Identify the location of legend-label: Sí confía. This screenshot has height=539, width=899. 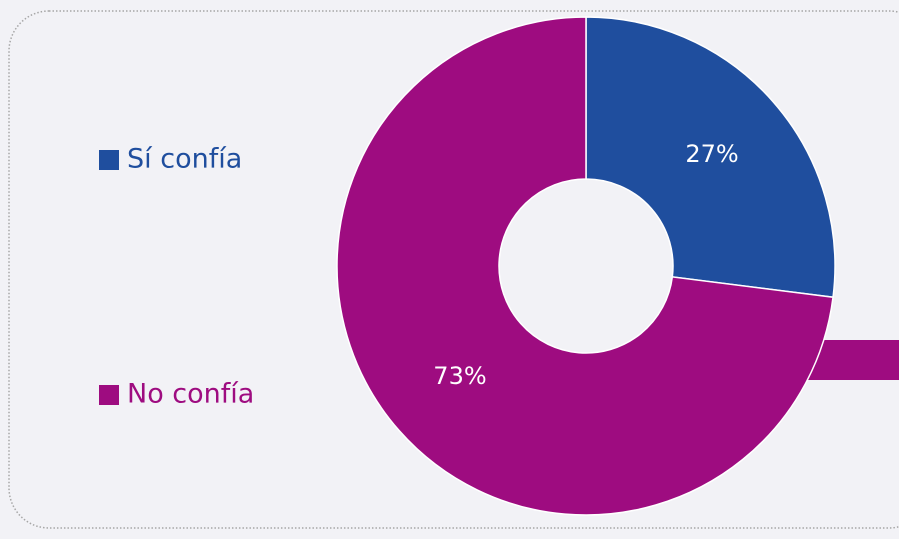
(184, 159).